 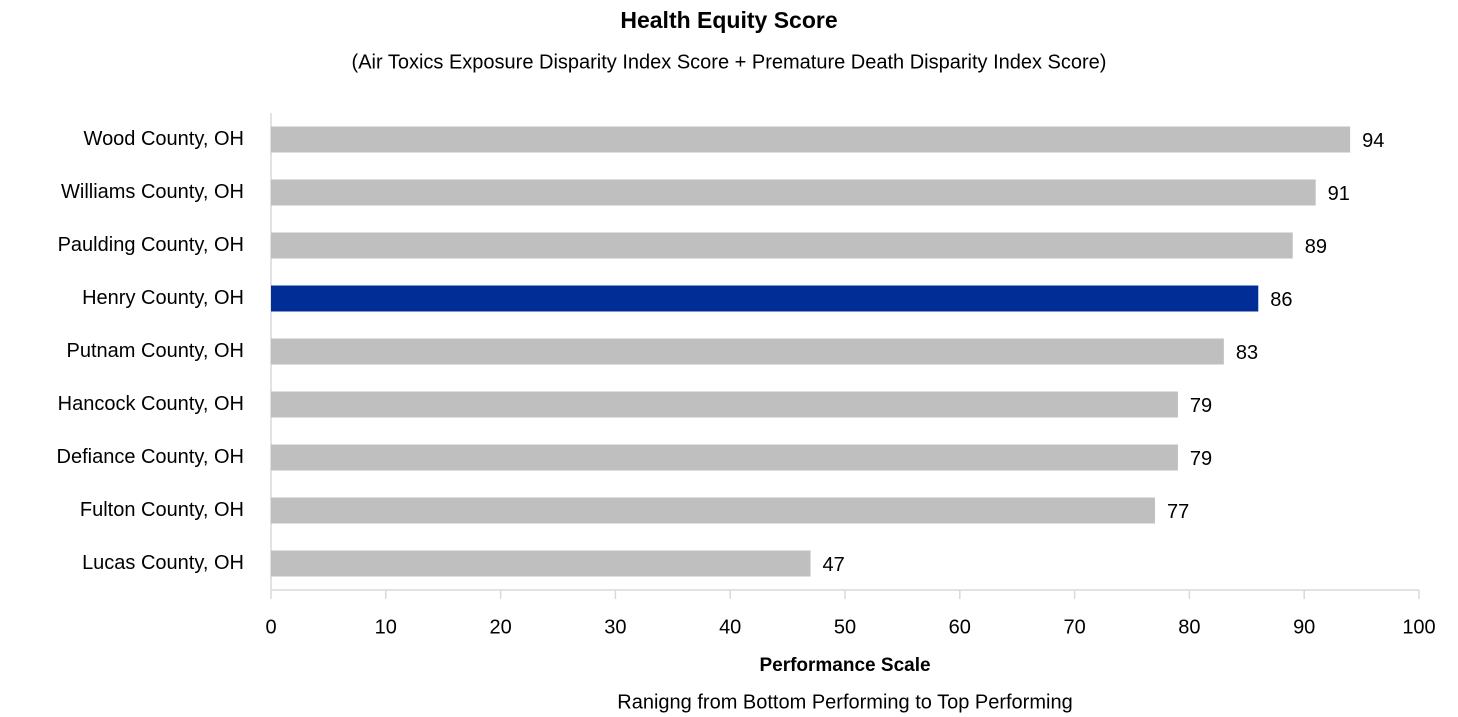 I want to click on y-tick-label: Hancock County, OH, so click(x=151, y=404).